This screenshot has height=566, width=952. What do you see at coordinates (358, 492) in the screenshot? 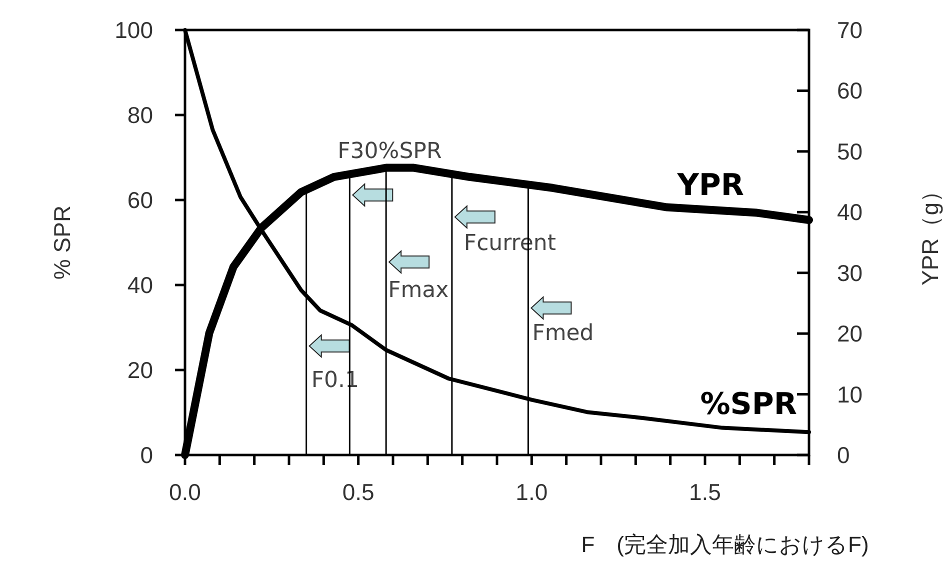
I see `x-tick-label: 0.5` at bounding box center [358, 492].